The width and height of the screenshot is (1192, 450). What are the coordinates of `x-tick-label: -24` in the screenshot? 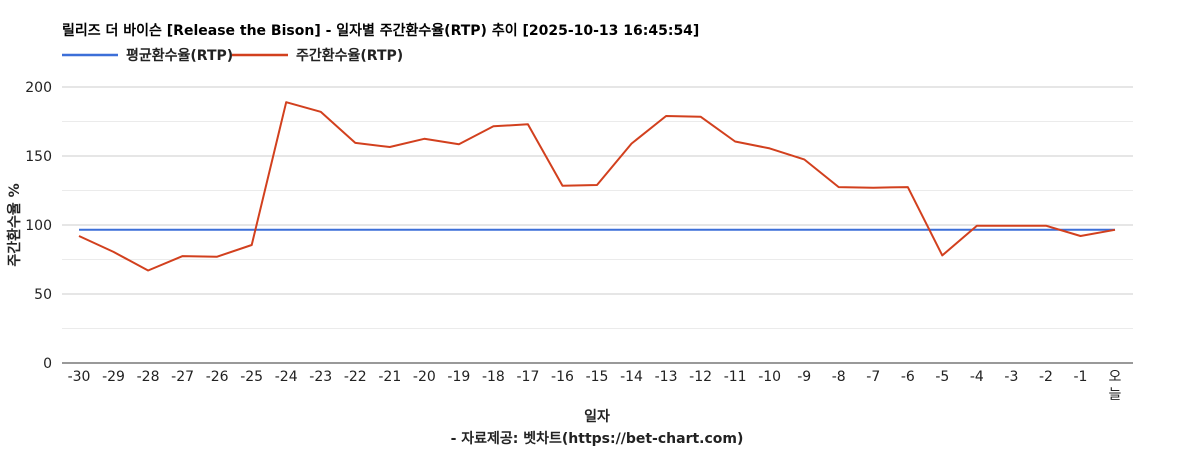 It's located at (286, 377).